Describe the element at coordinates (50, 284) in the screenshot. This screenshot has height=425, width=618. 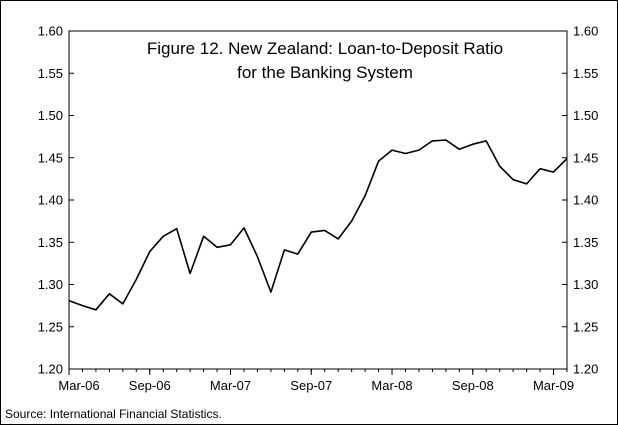
I see `left-y-tick-label: 1.30` at that location.